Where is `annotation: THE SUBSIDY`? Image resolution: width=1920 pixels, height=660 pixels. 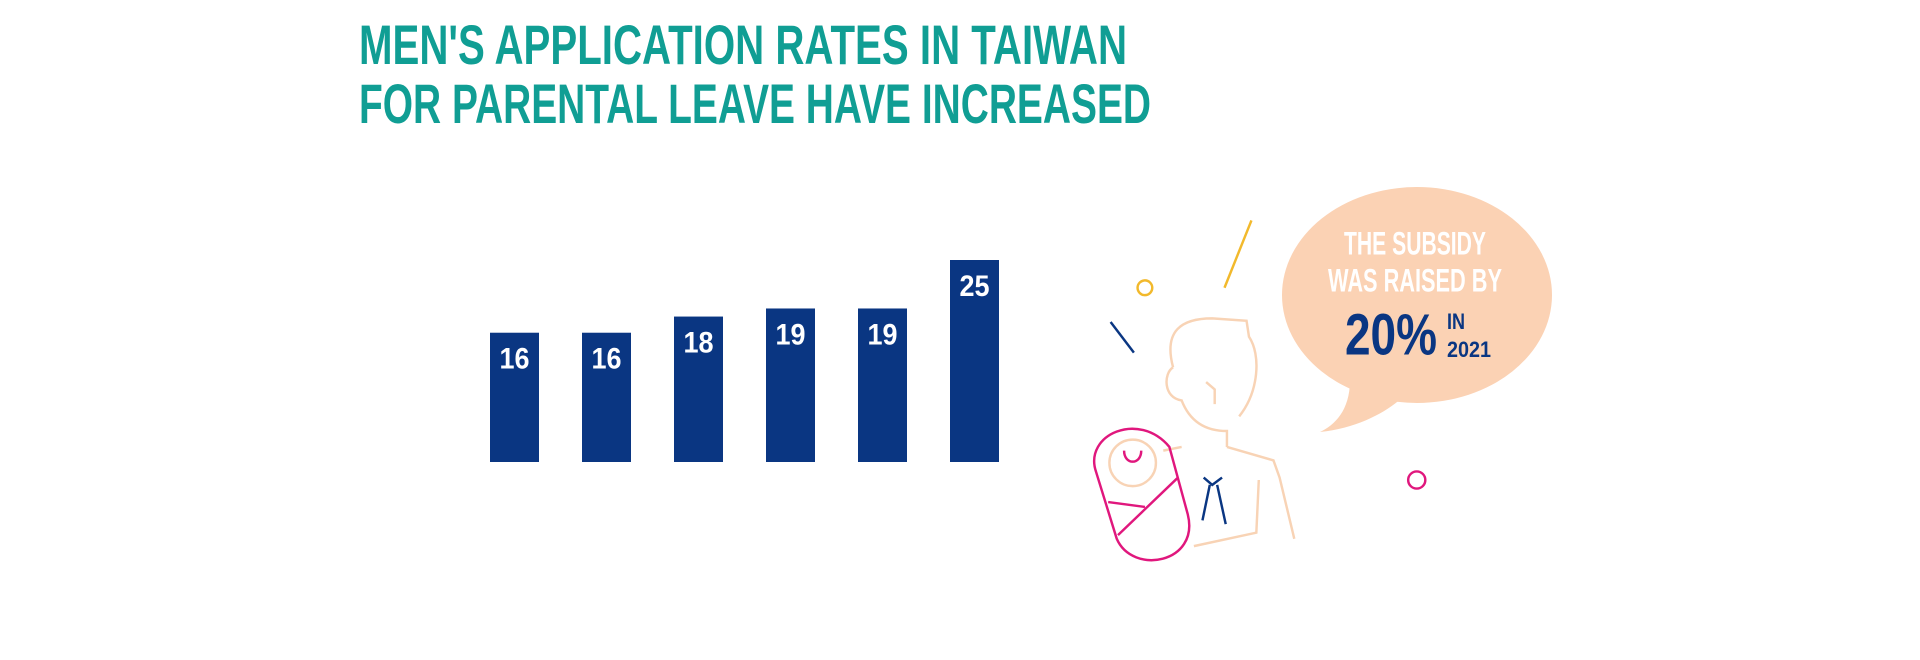 annotation: THE SUBSIDY is located at coordinates (1415, 243).